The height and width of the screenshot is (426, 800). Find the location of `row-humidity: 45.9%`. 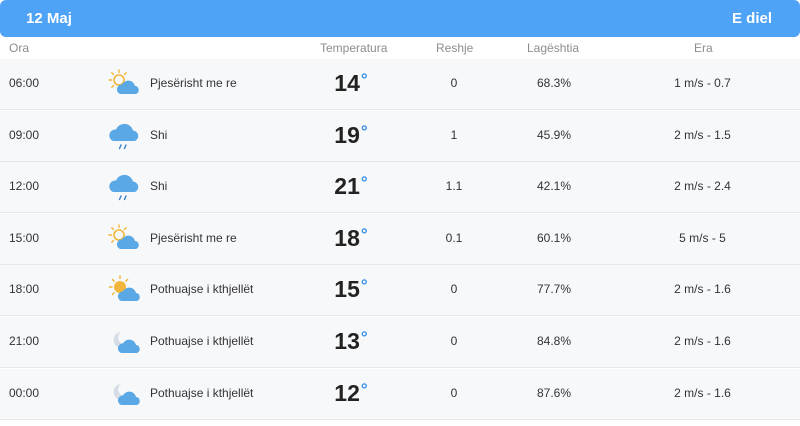

row-humidity: 45.9% is located at coordinates (554, 134).